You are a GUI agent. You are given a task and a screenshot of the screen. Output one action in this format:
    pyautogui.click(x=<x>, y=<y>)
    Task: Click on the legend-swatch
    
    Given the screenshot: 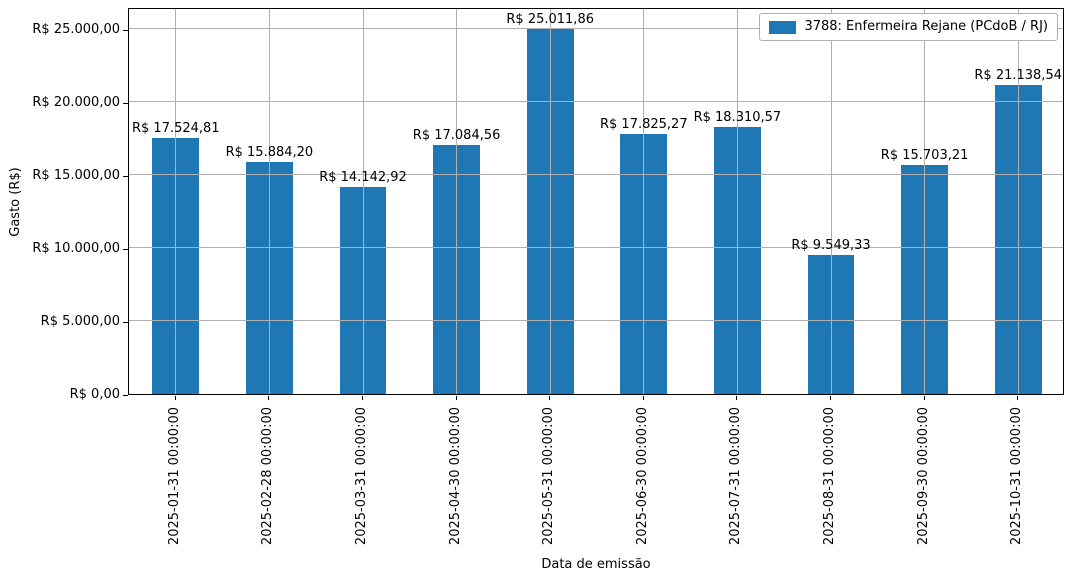 What is the action you would take?
    pyautogui.click(x=783, y=27)
    